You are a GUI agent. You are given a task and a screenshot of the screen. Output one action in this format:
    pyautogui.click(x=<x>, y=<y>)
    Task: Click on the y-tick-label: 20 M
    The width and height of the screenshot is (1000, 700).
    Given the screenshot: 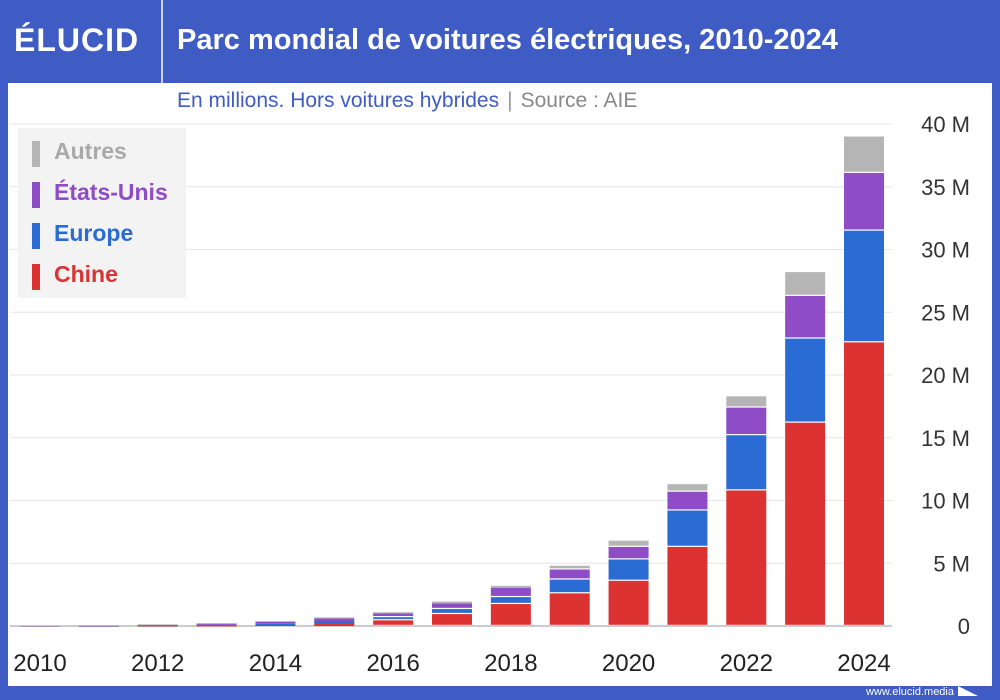 What is the action you would take?
    pyautogui.click(x=945, y=375)
    